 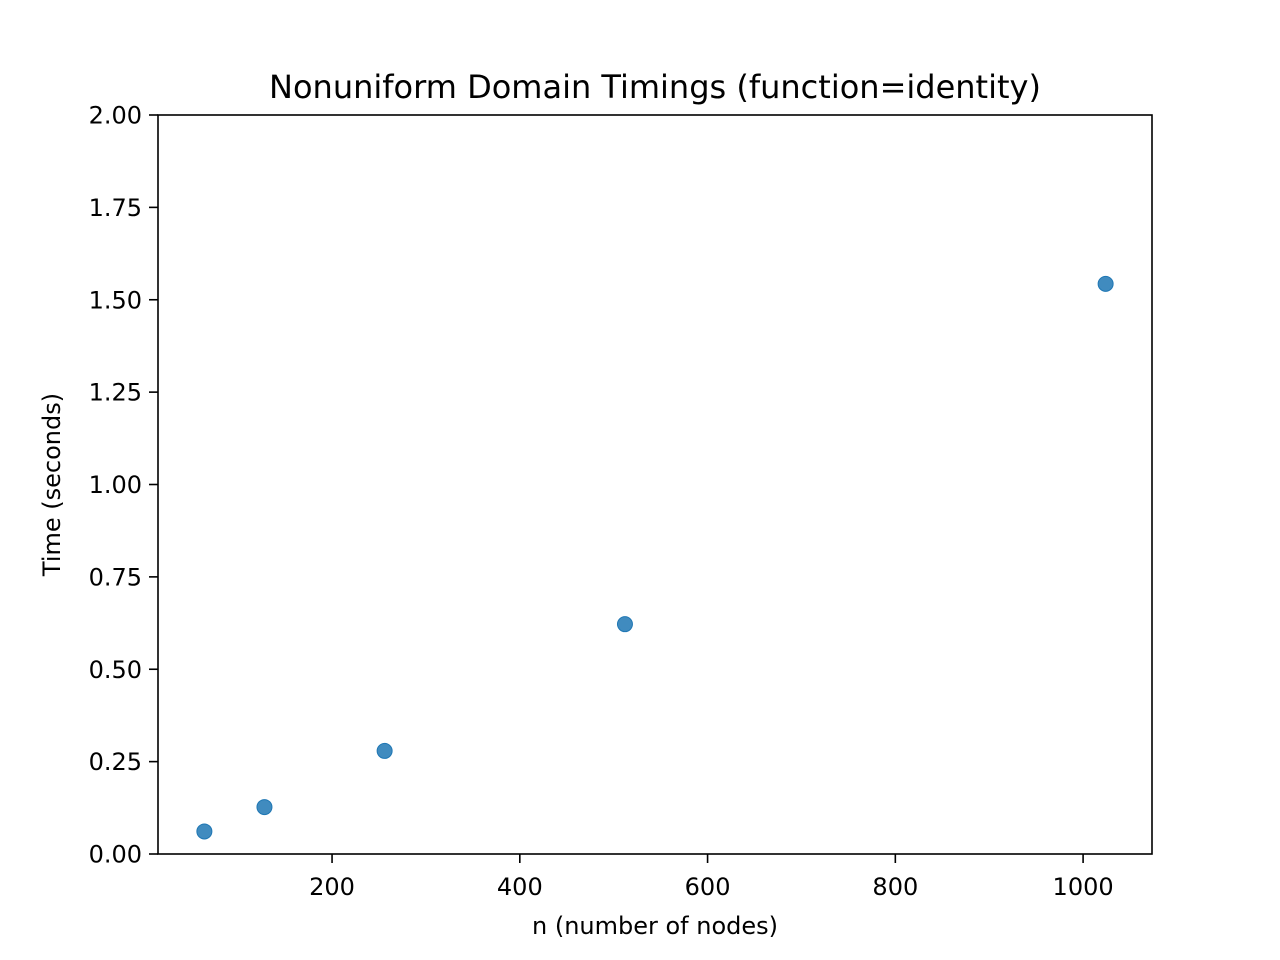 What do you see at coordinates (115, 208) in the screenshot?
I see `y-tick-label: 1.75` at bounding box center [115, 208].